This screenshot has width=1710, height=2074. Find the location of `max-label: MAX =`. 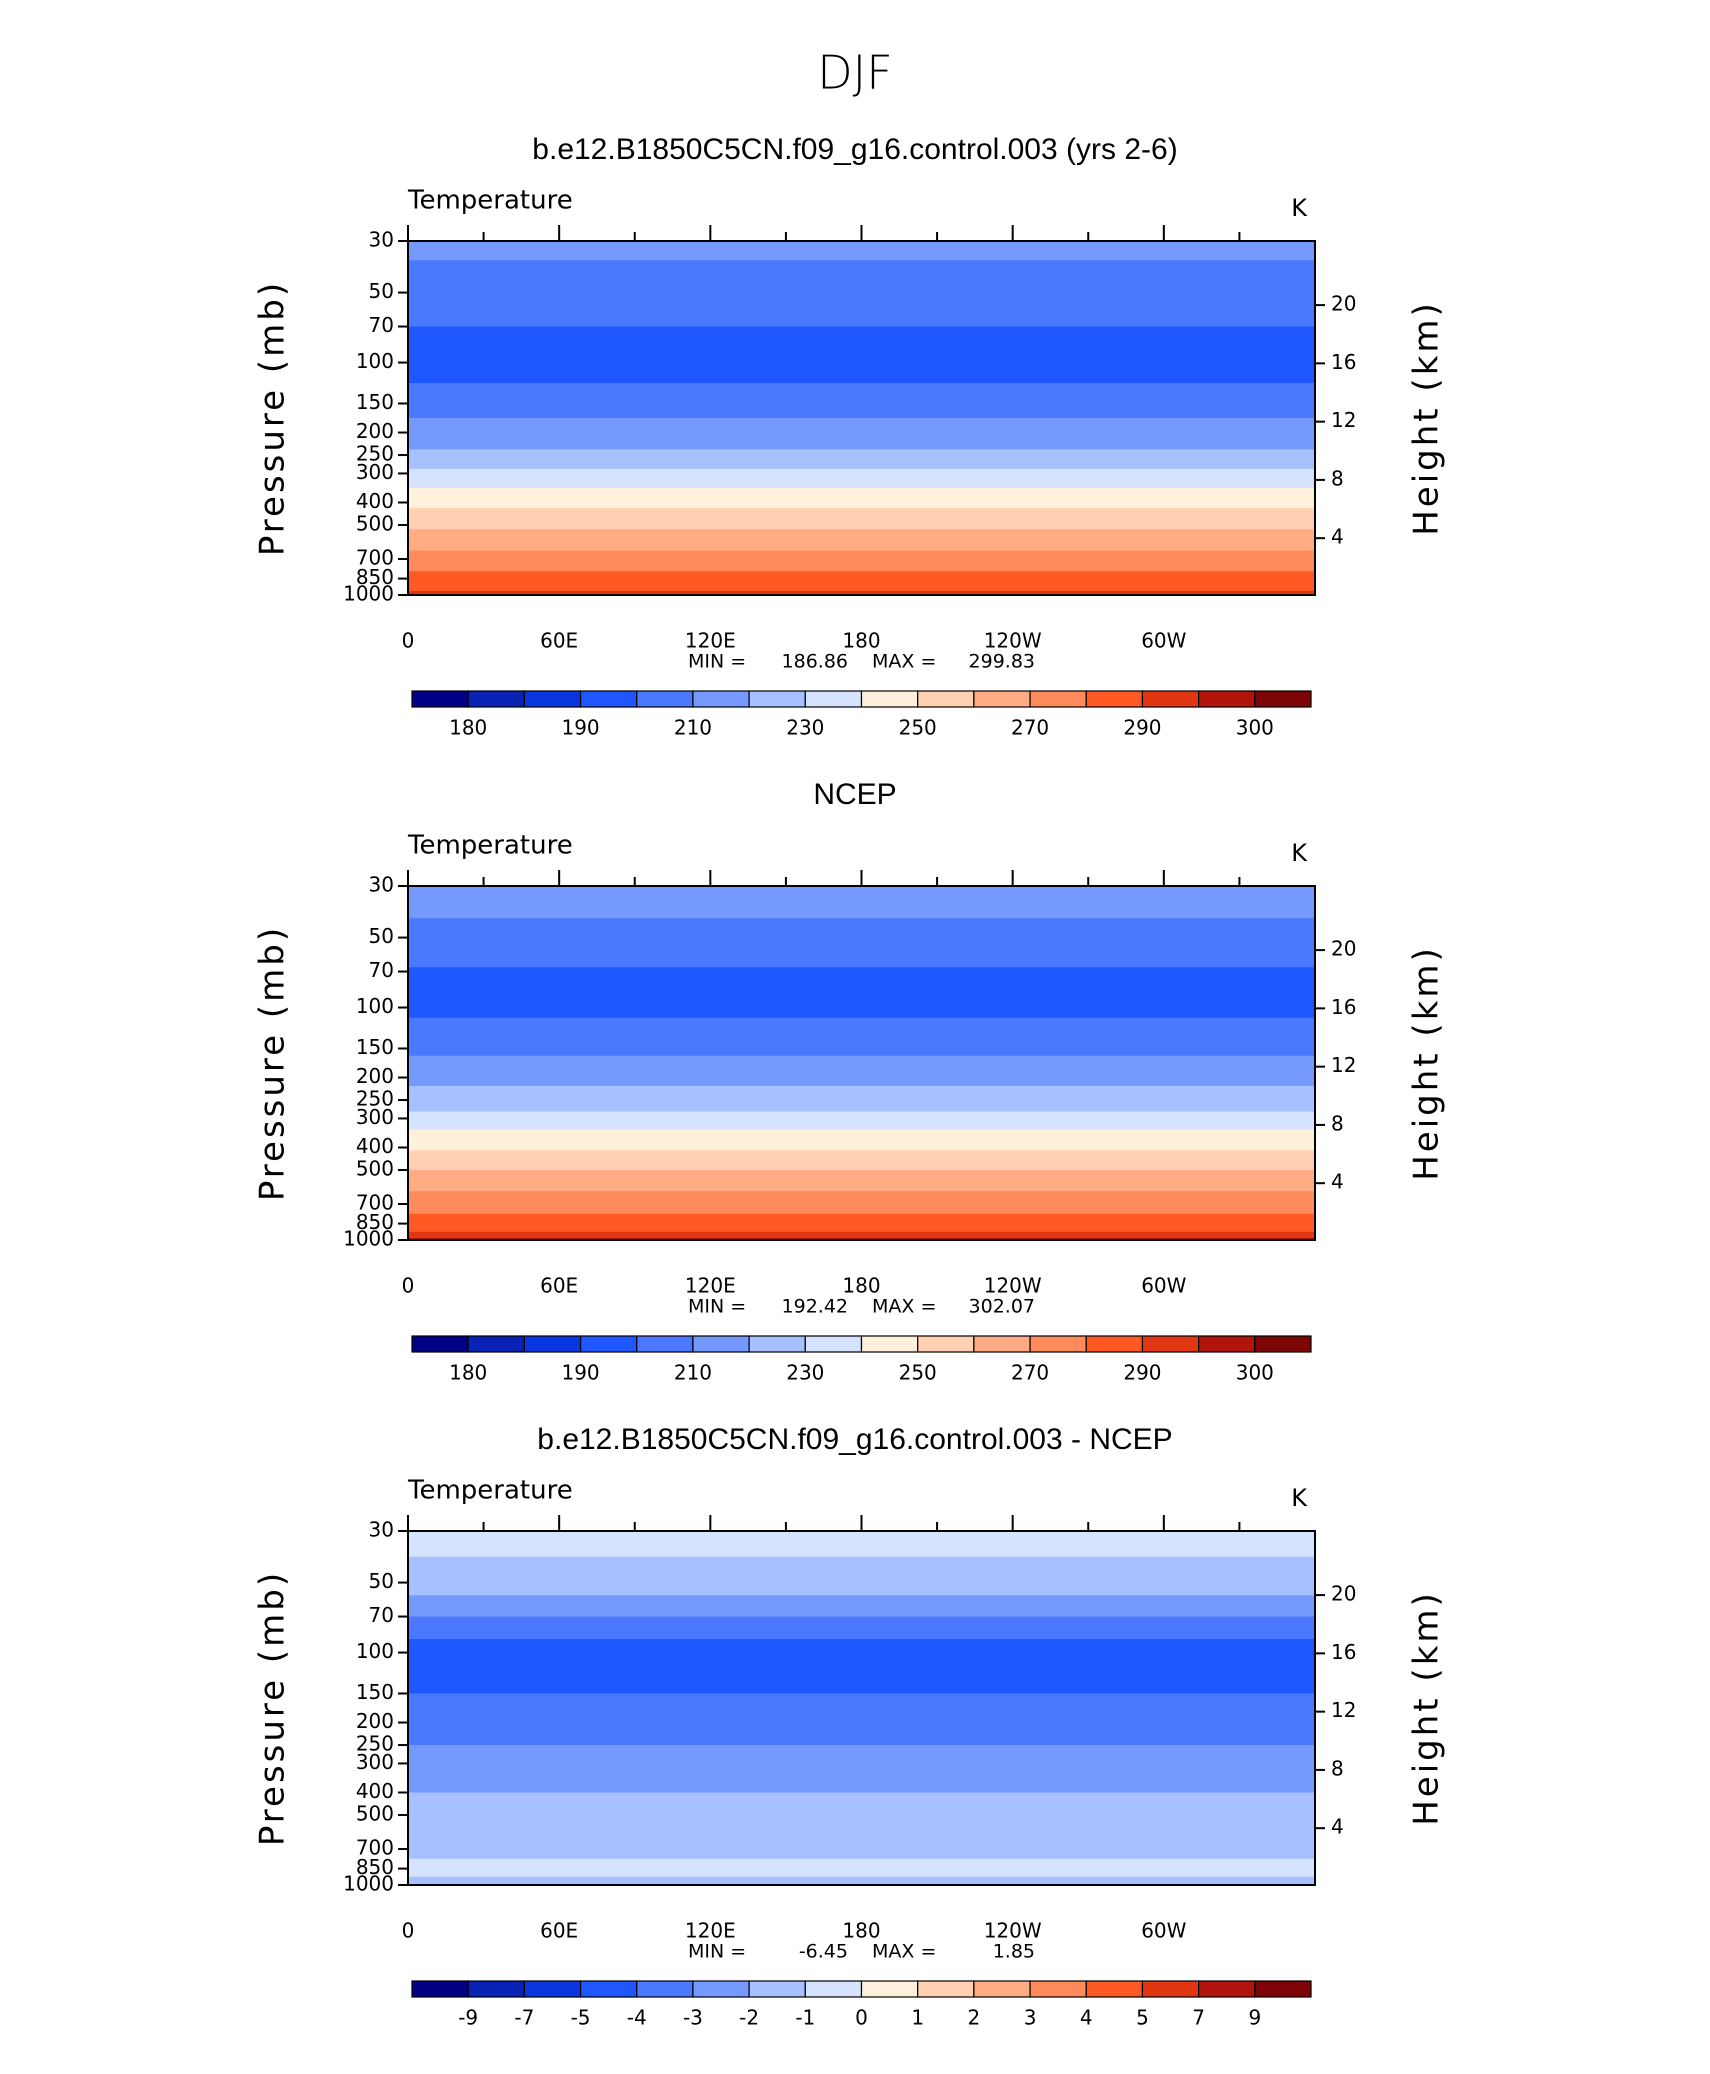

max-label: MAX = is located at coordinates (904, 1307).